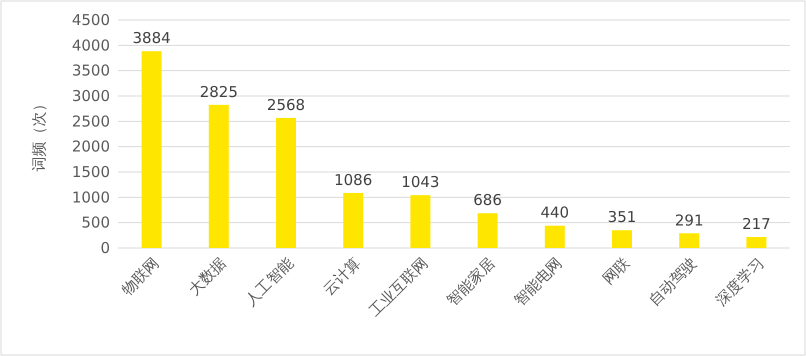 This screenshot has width=806, height=356. What do you see at coordinates (219, 91) in the screenshot?
I see `data-label: 2825` at bounding box center [219, 91].